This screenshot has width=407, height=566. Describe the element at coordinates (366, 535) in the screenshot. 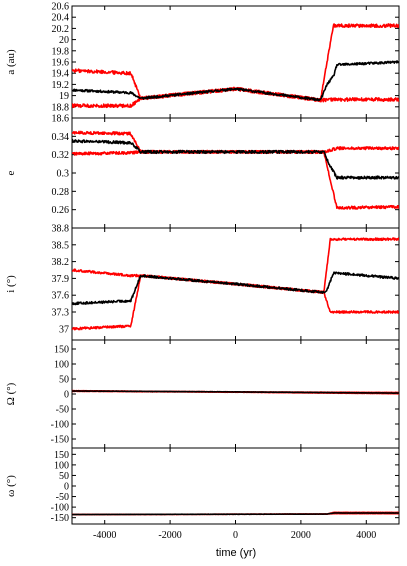

I see `x-tick-label: 4000` at that location.